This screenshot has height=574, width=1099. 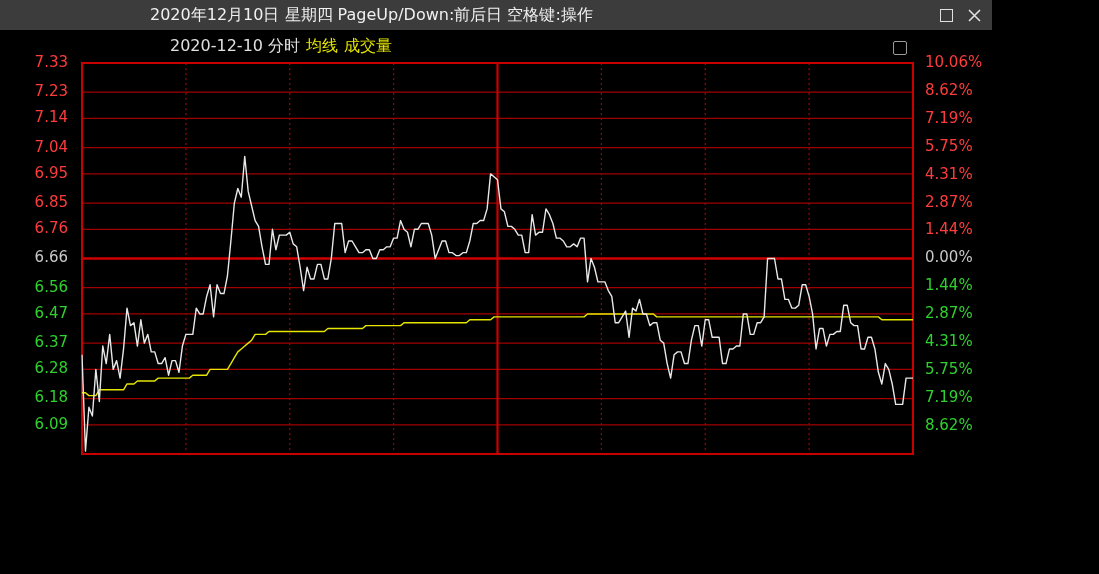 What do you see at coordinates (368, 46) in the screenshot?
I see `text: 成交量` at bounding box center [368, 46].